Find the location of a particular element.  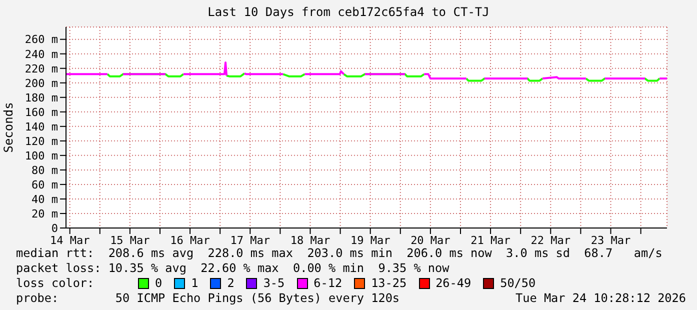

x-tick-label: 20 Mar is located at coordinates (430, 240).